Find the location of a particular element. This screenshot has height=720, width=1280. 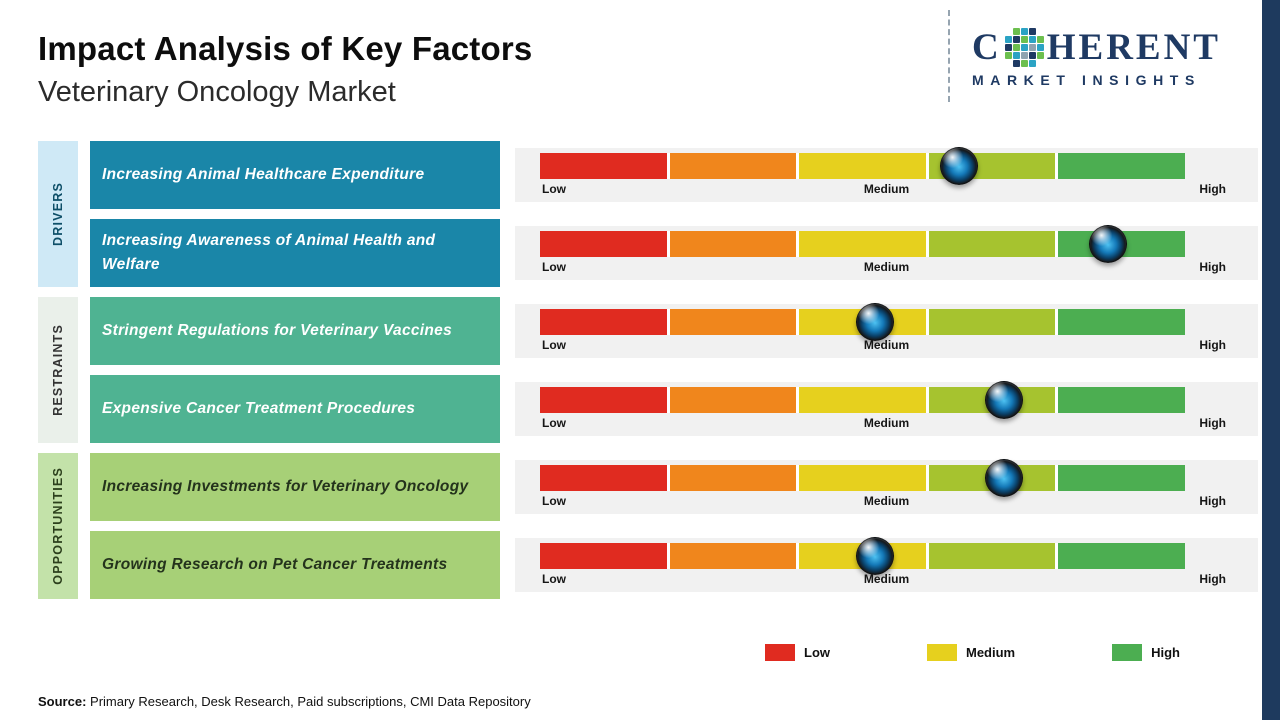

factor-label: Expensive Cancer Treatment Procedures is located at coordinates (259, 408).